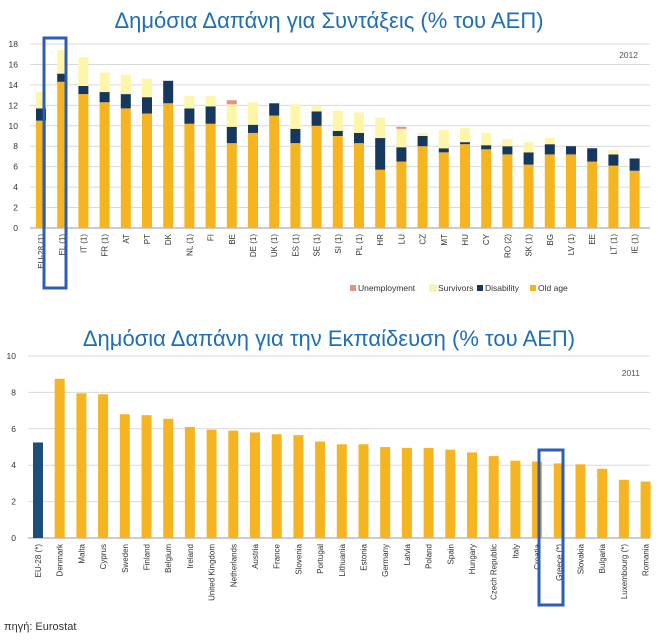 The image size is (659, 643). What do you see at coordinates (295, 245) in the screenshot?
I see `pension-category-label: ES (1)` at bounding box center [295, 245].